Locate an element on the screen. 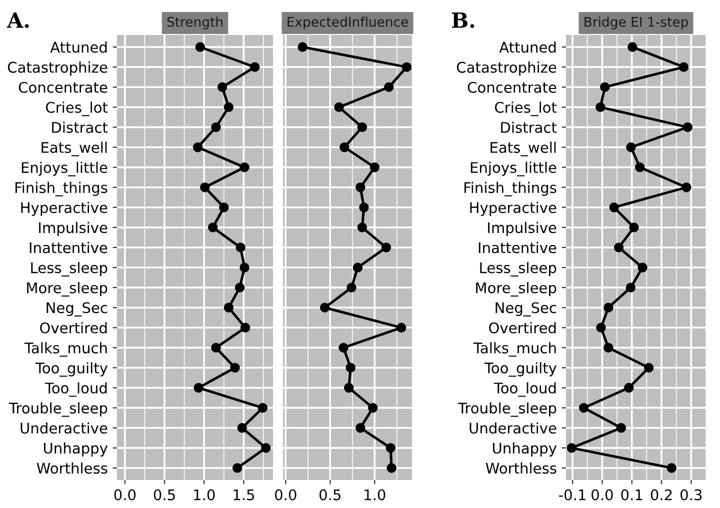 Image resolution: width=720 pixels, height=508 pixels. y-tick-label: Inattentive is located at coordinates (69, 248).